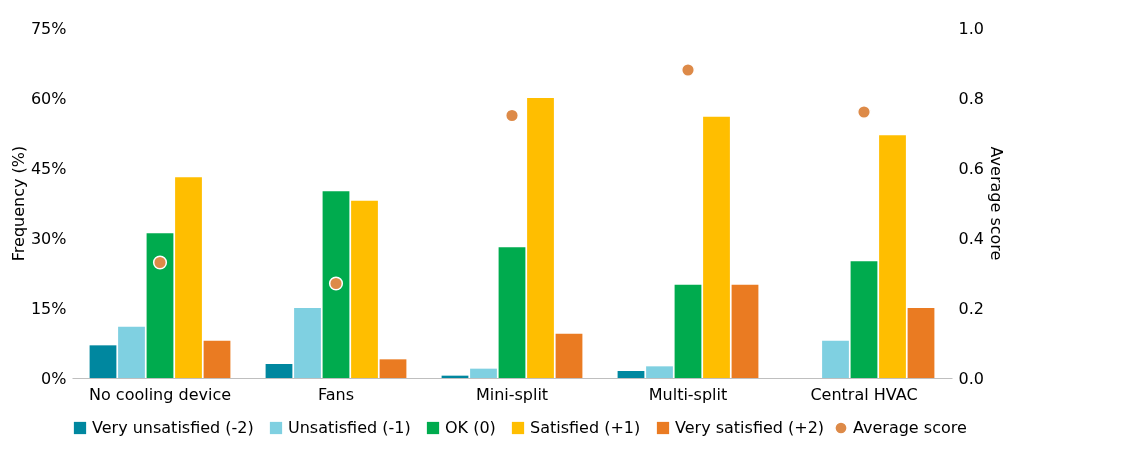  What do you see at coordinates (971, 168) in the screenshot?
I see `y2-tick-label: 0.6` at bounding box center [971, 168].